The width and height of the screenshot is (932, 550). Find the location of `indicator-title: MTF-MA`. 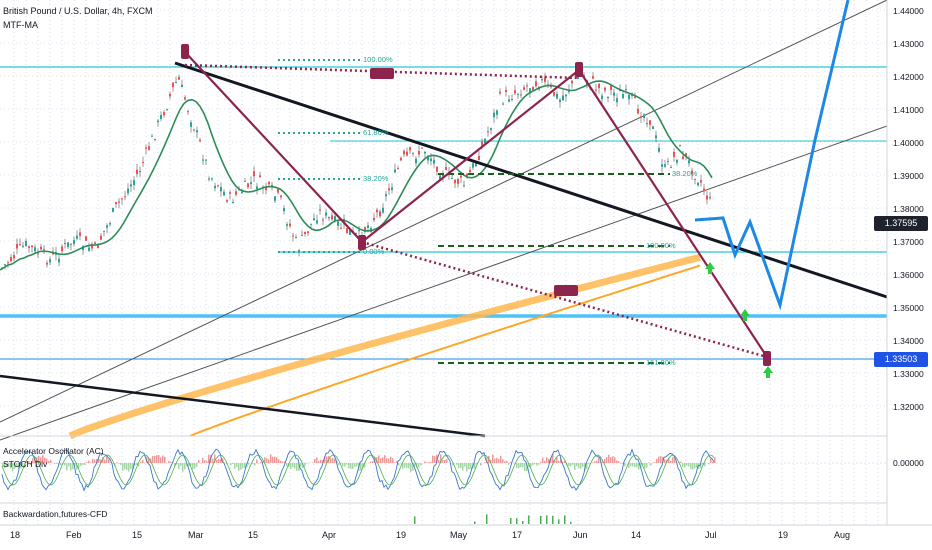

indicator-title: MTF-MA is located at coordinates (20, 25).